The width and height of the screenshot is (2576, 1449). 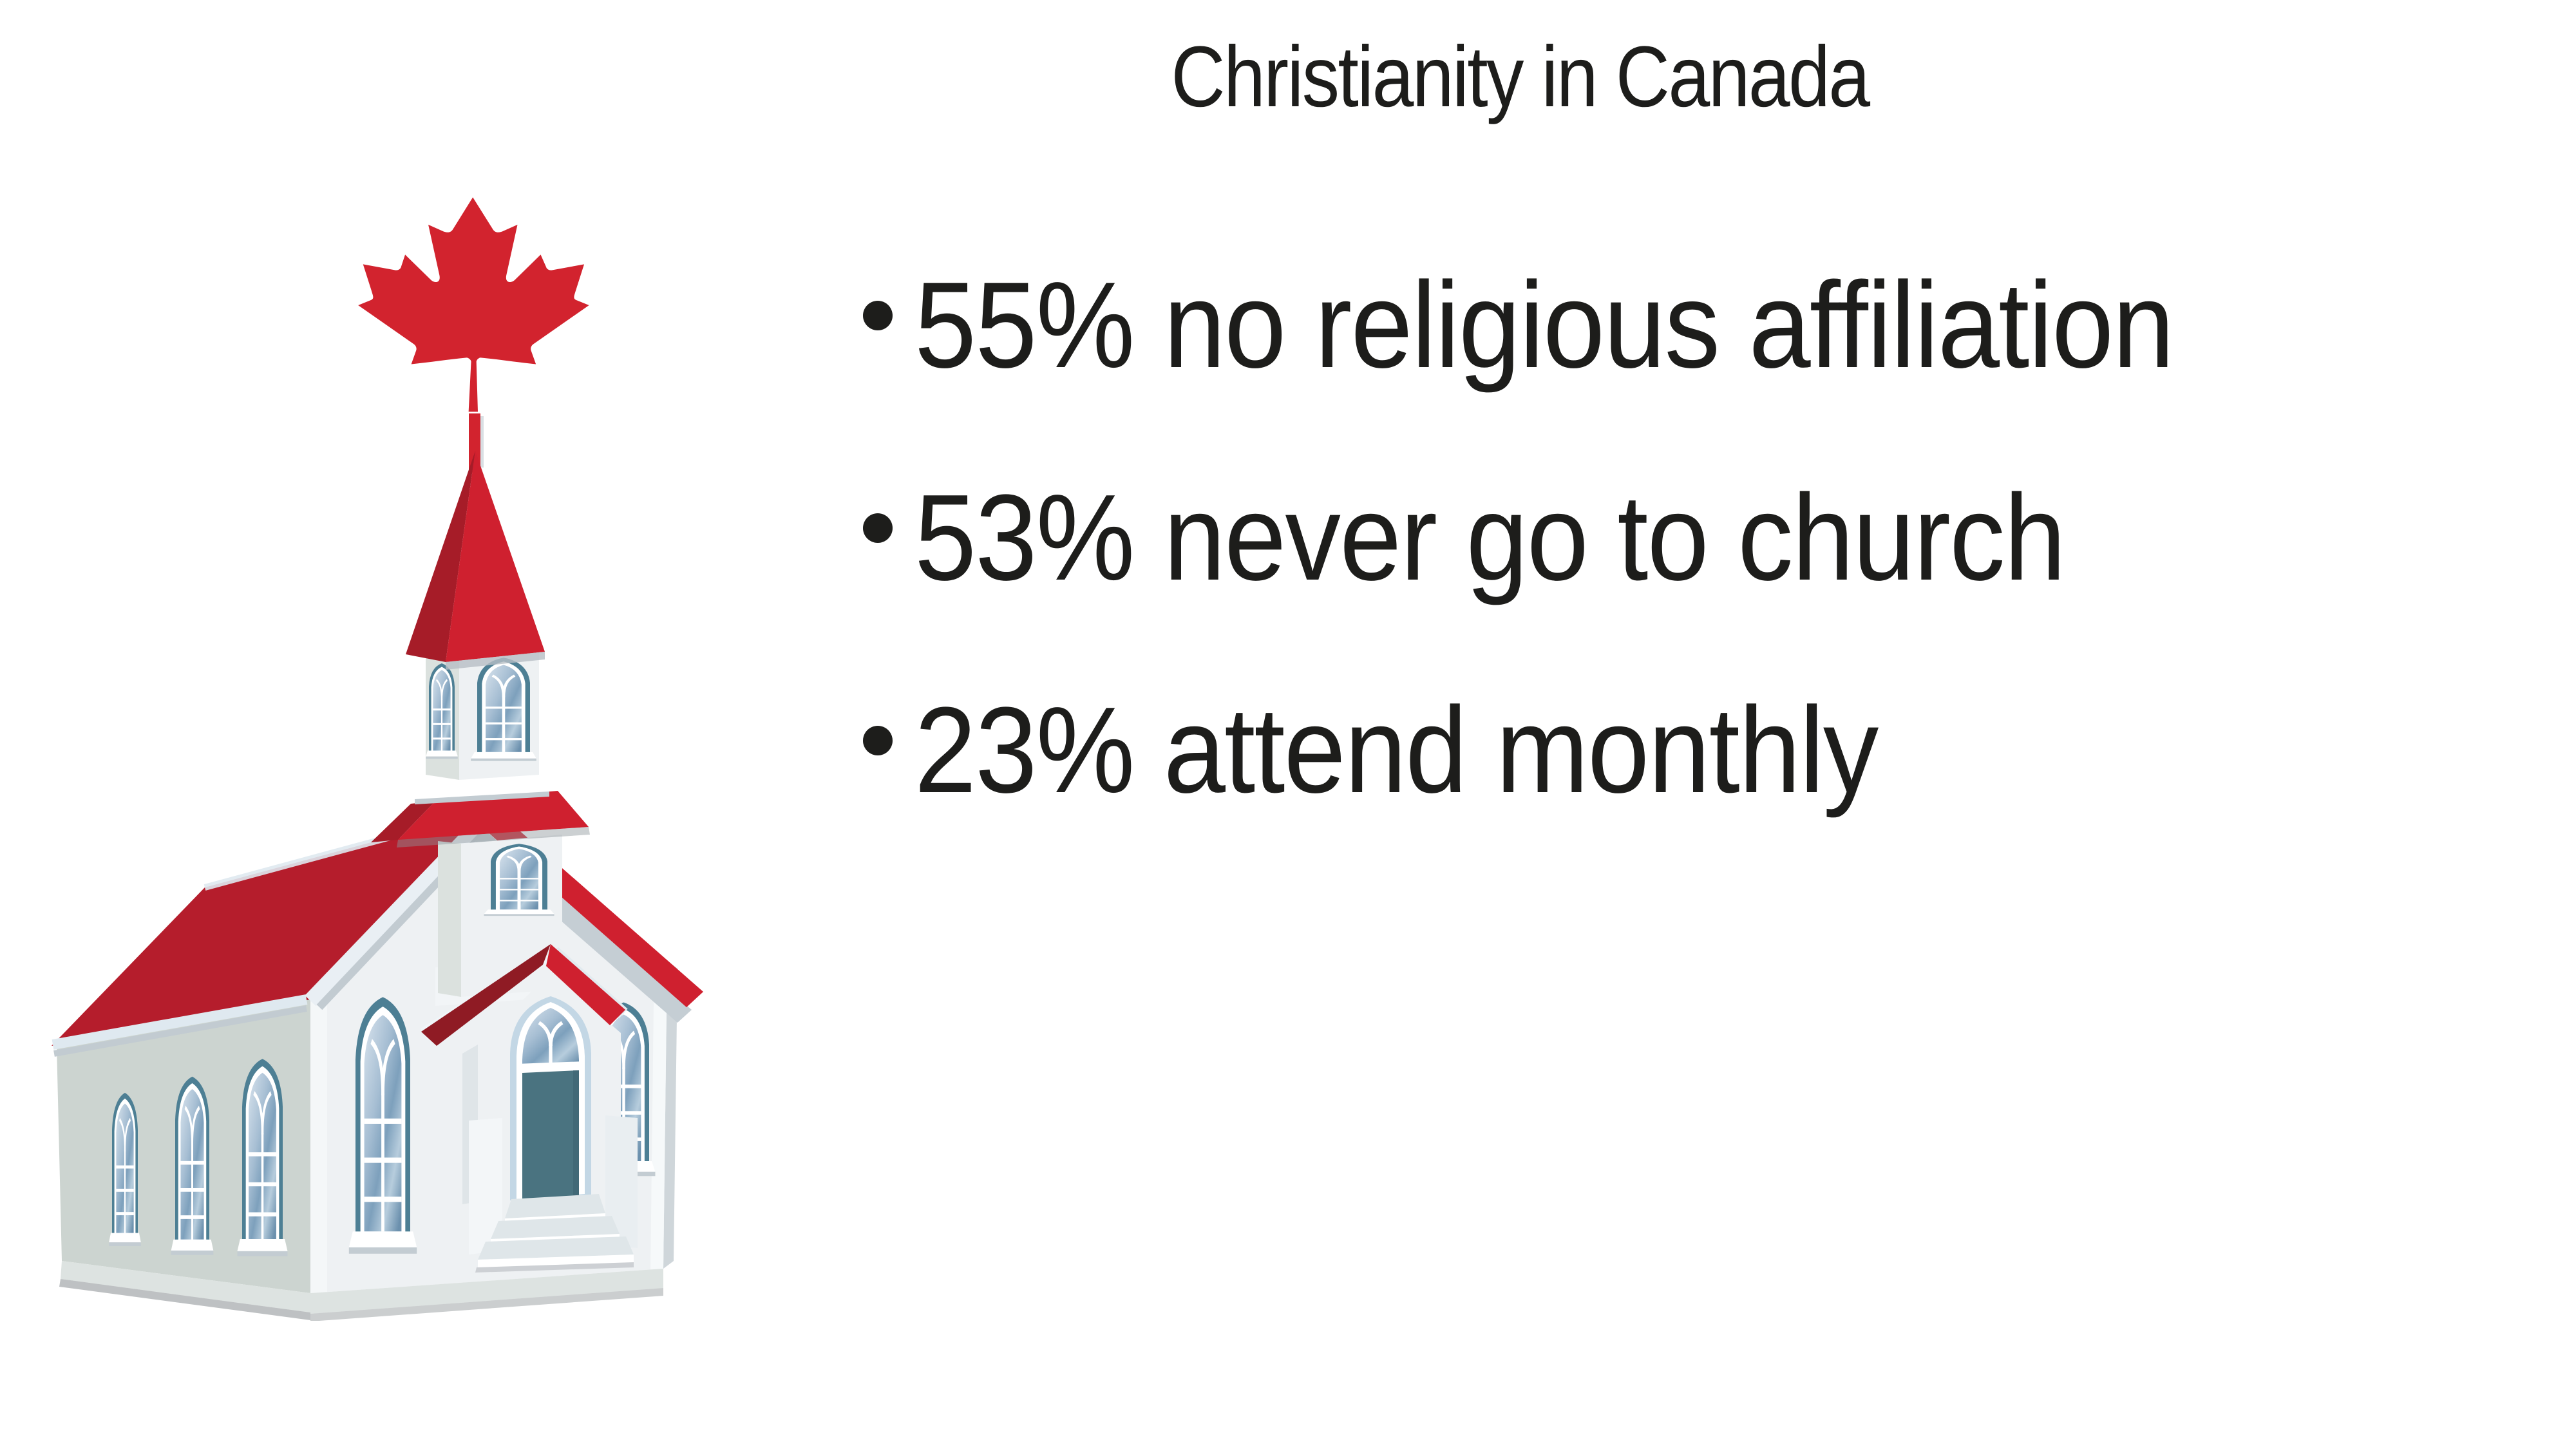 I want to click on entrance-steps, so click(x=554, y=1233).